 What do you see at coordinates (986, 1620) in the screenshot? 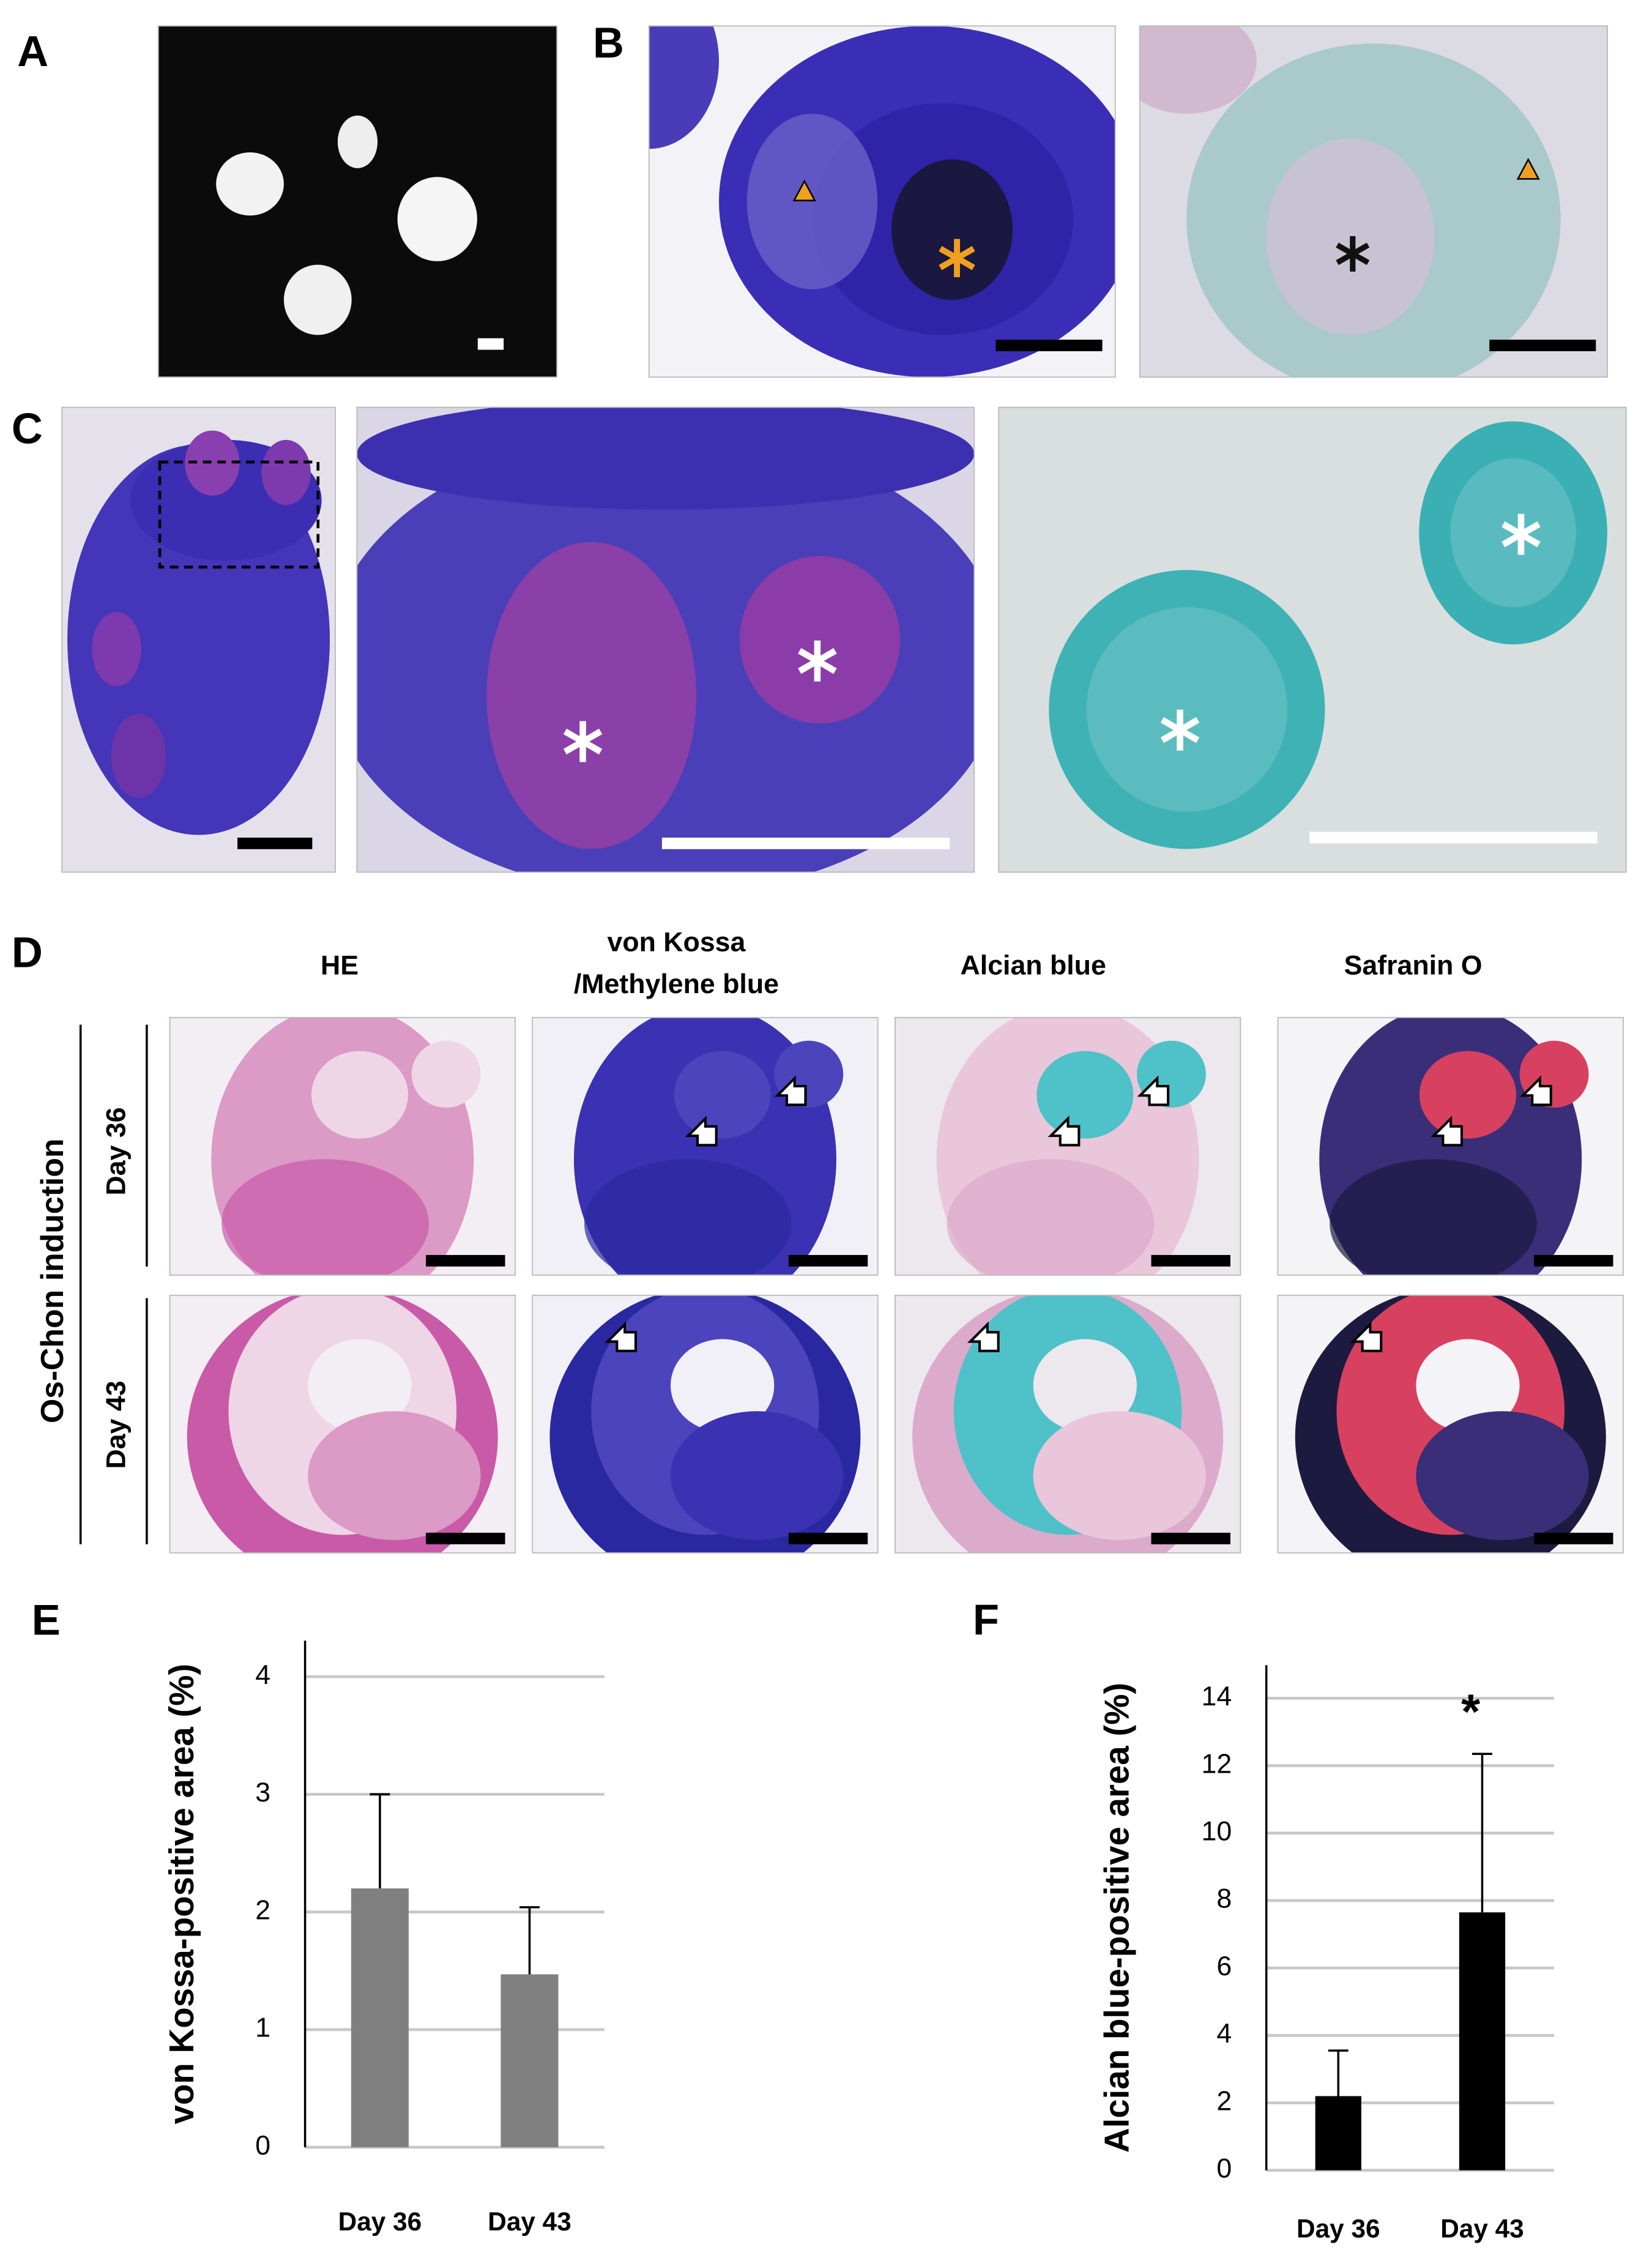
I see `panel-label: F` at bounding box center [986, 1620].